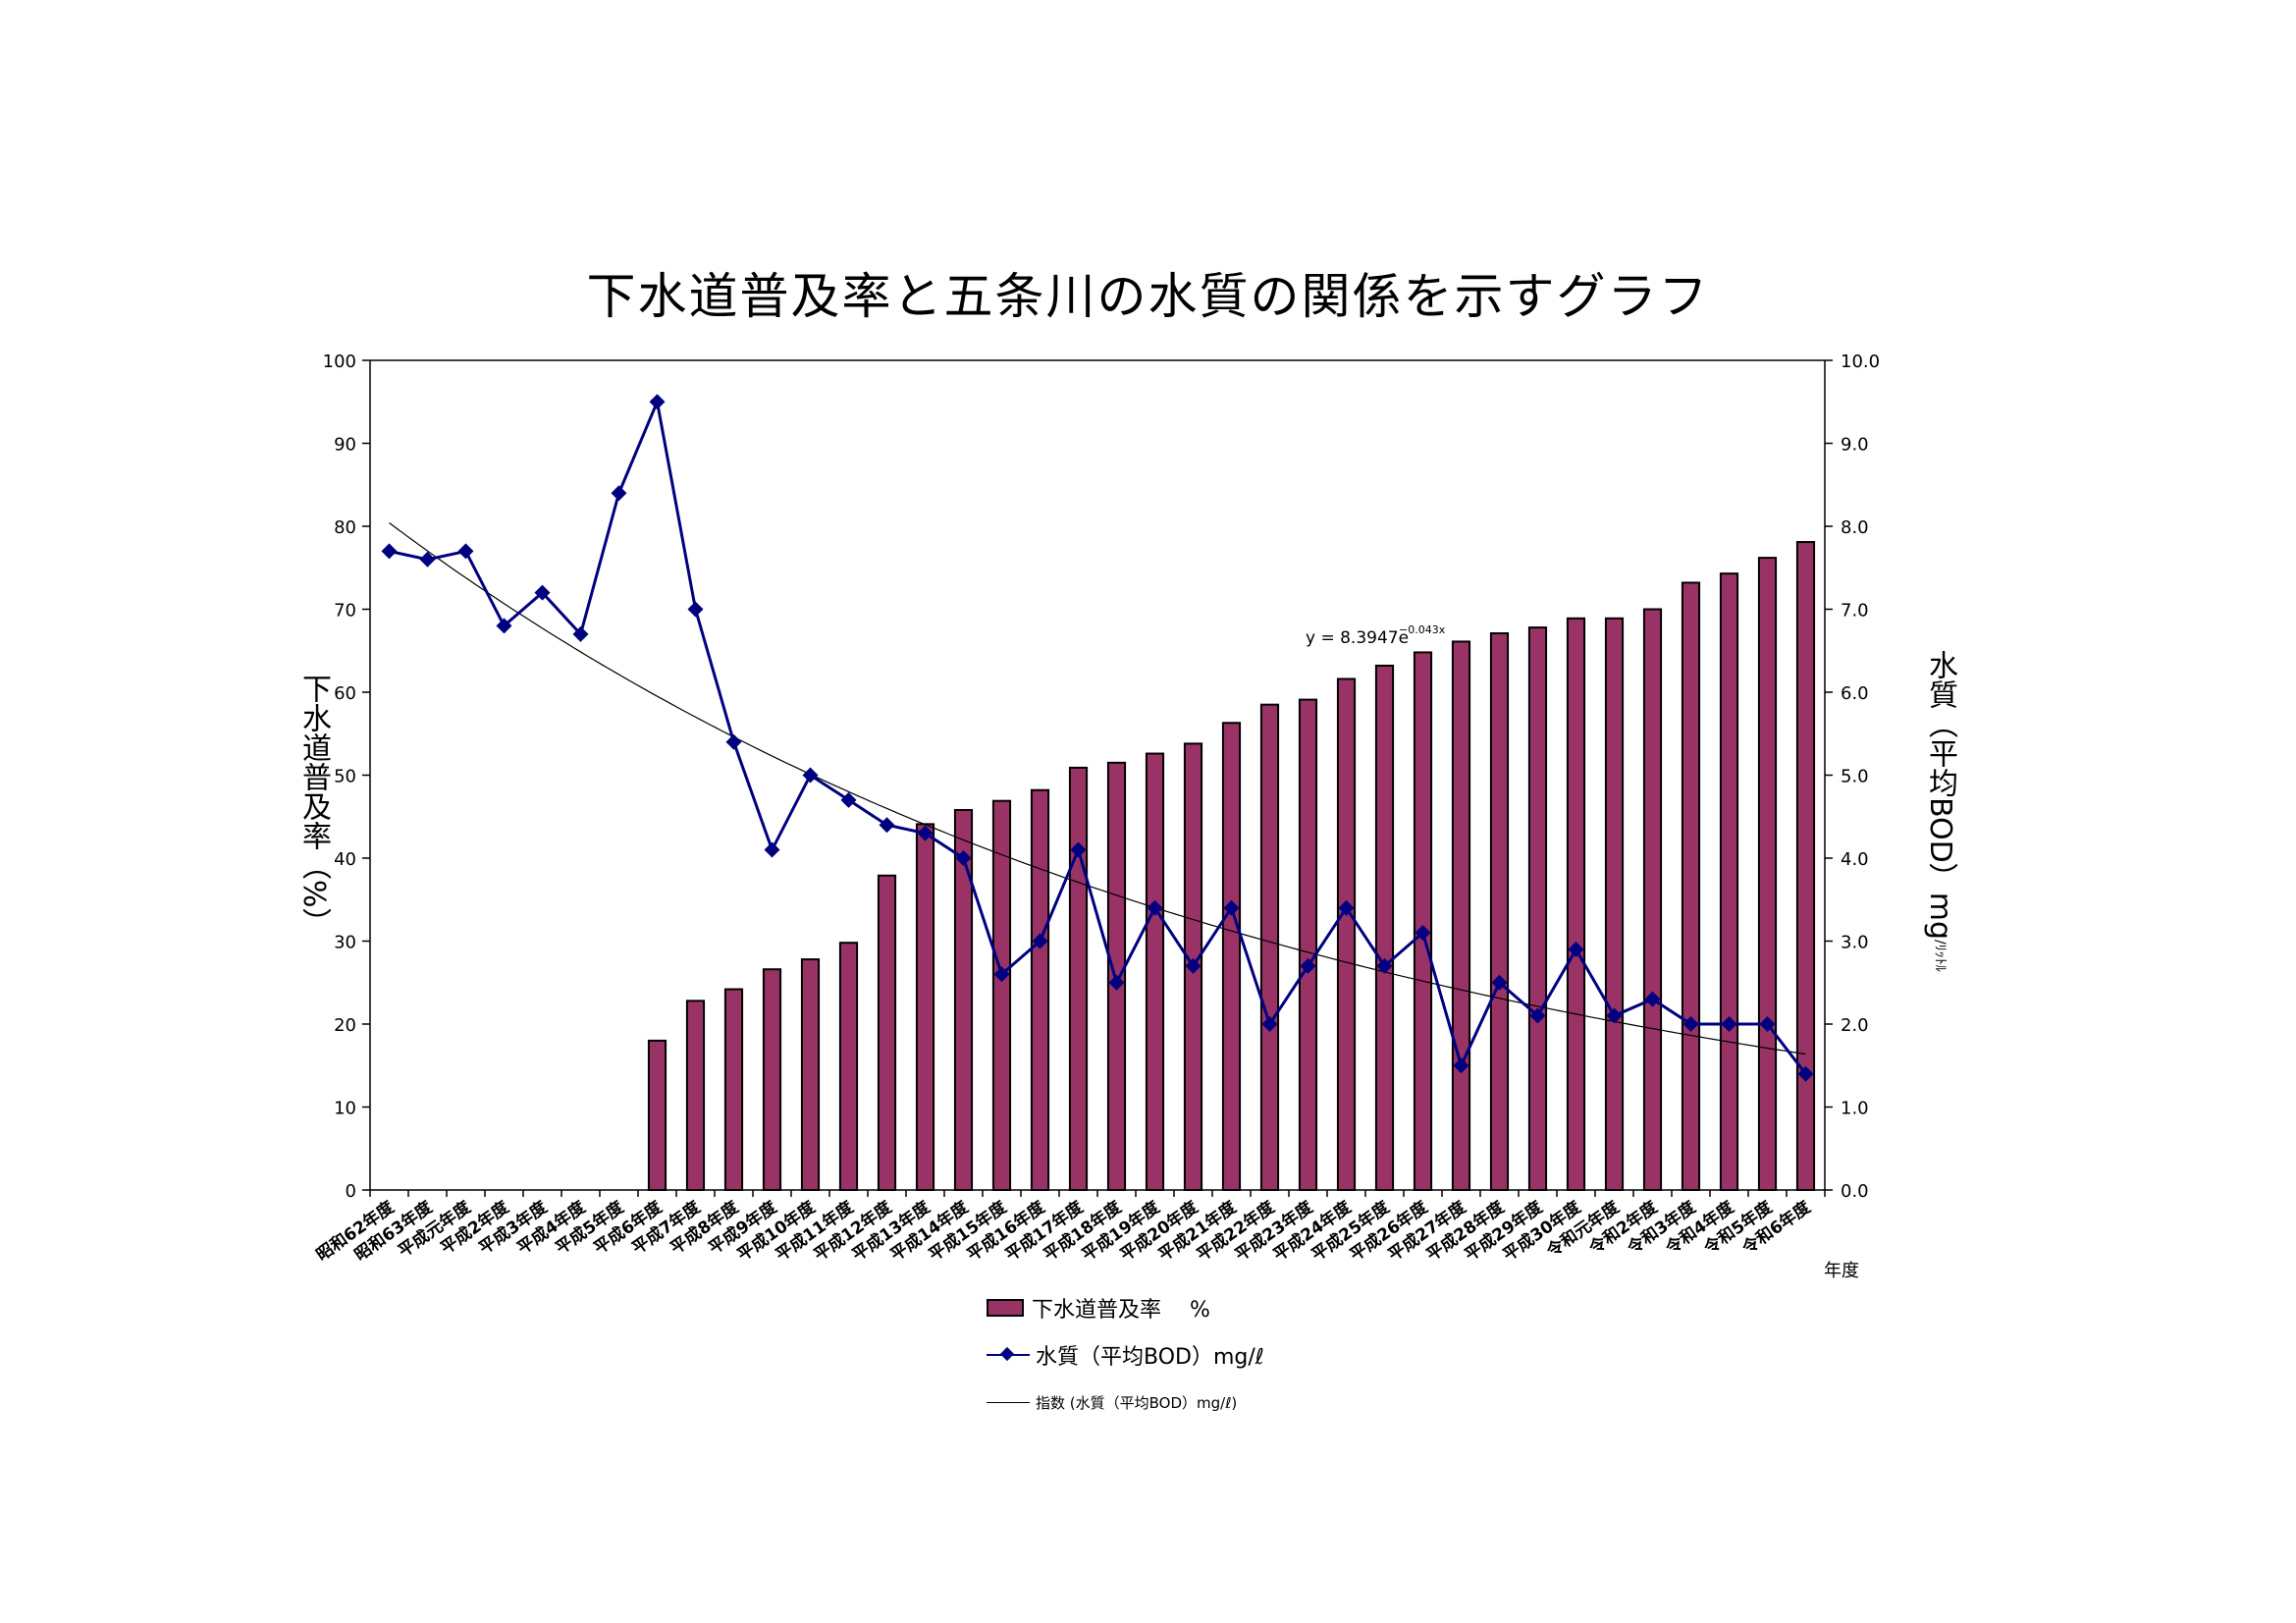 This screenshot has height=1623, width=2296. I want to click on trend-line-icon, so click(1008, 1402).